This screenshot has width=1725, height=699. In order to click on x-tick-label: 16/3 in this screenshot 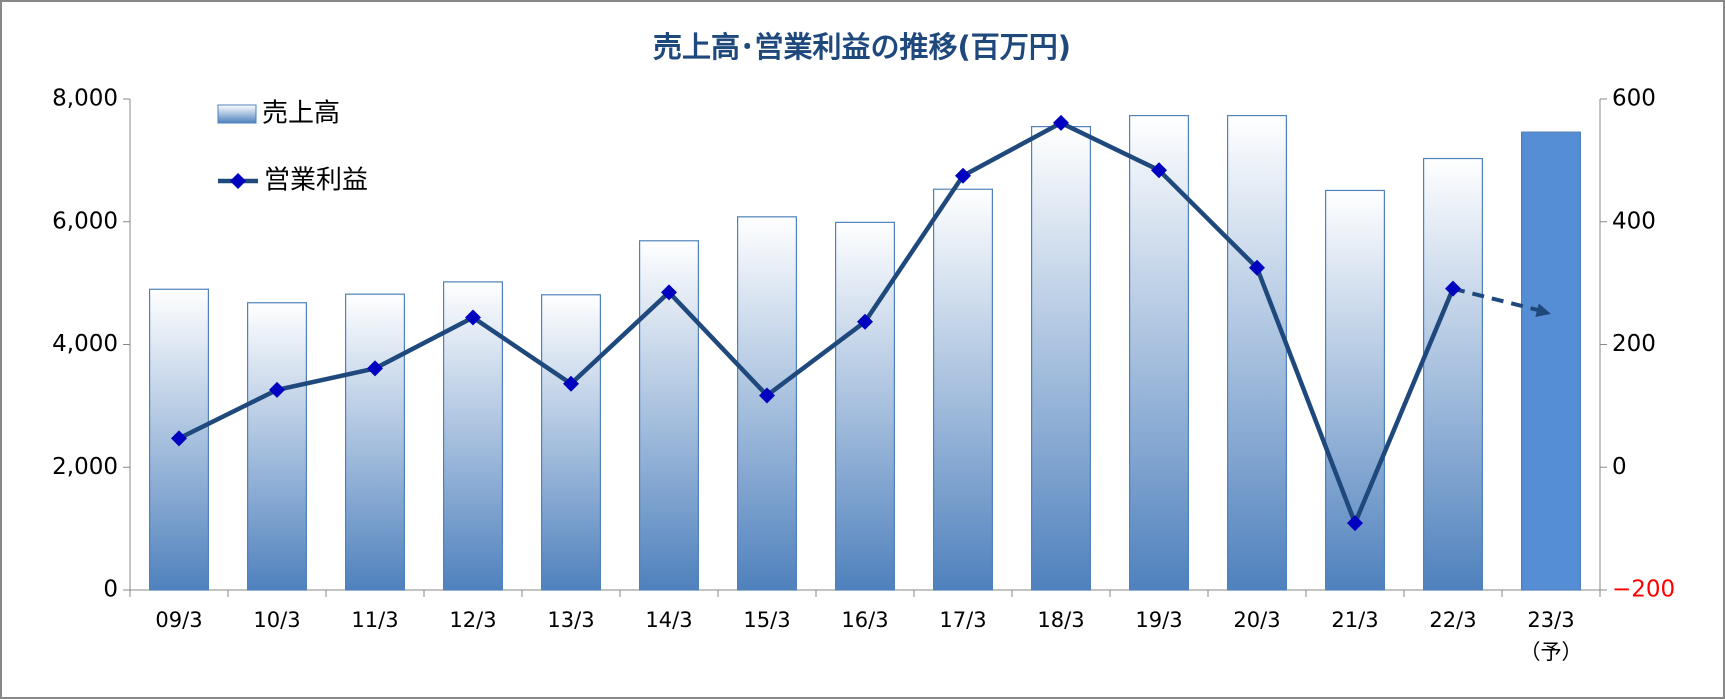, I will do `click(864, 620)`.